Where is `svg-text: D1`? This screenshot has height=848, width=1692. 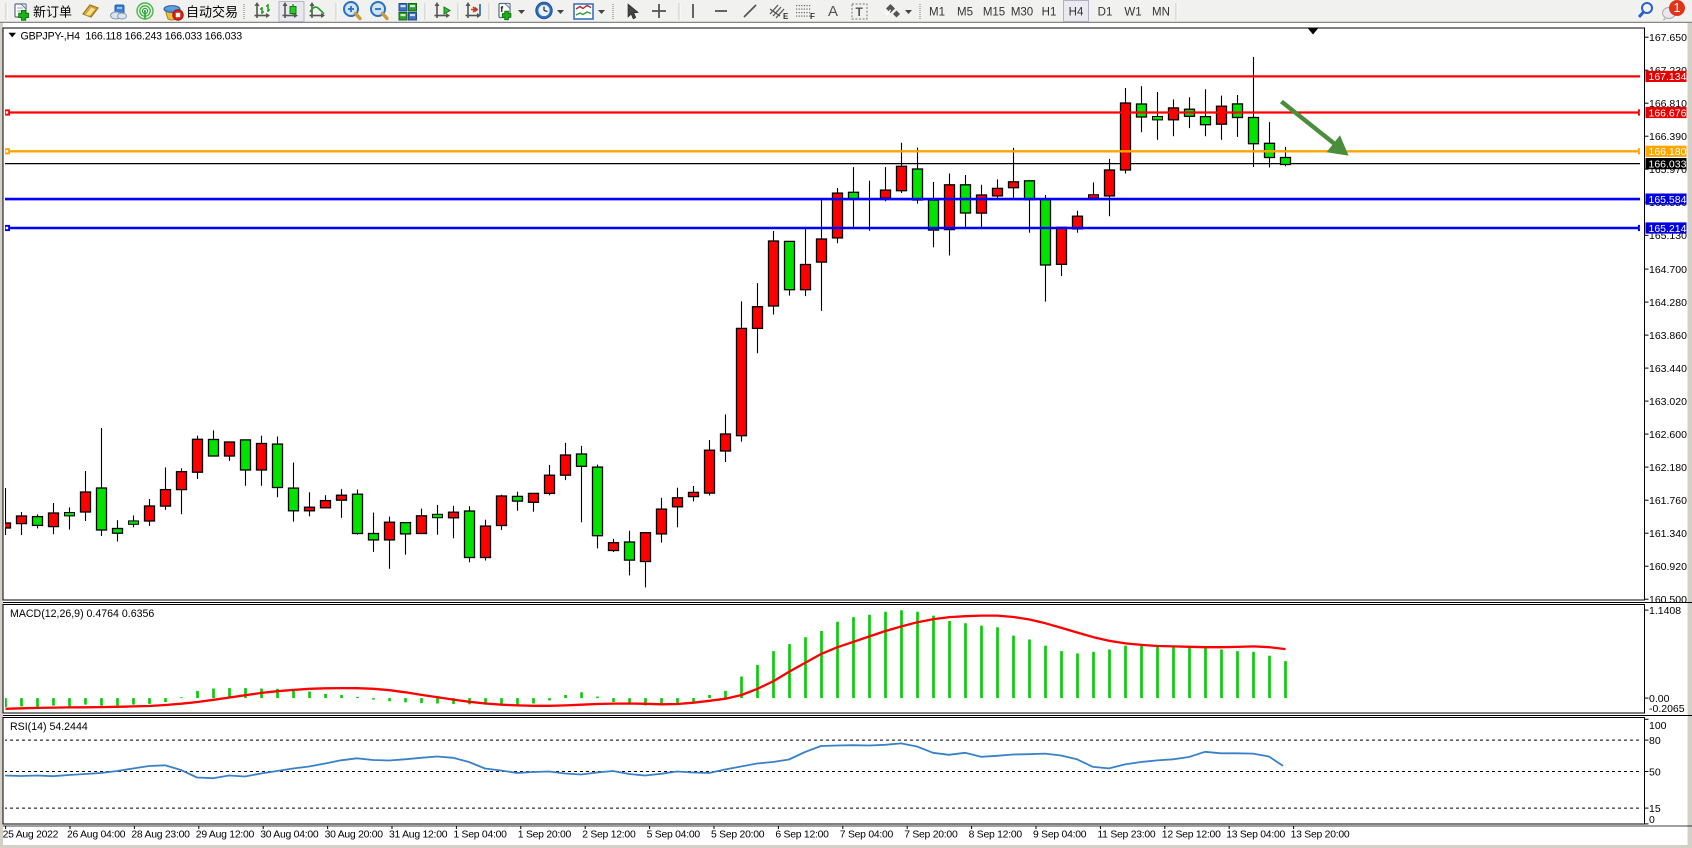 svg-text: D1 is located at coordinates (1105, 13).